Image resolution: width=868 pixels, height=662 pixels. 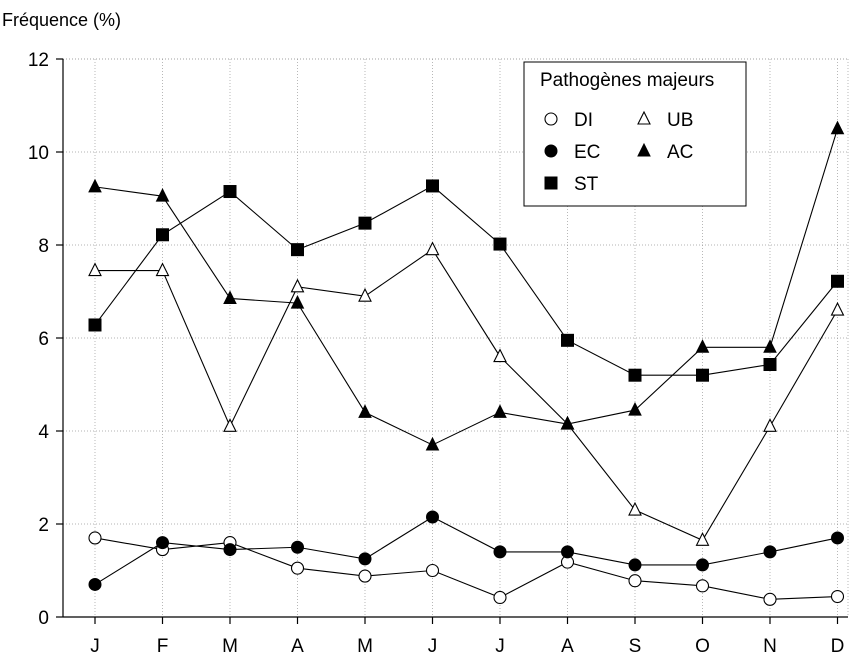 What do you see at coordinates (702, 646) in the screenshot?
I see `x-tick-label: O` at bounding box center [702, 646].